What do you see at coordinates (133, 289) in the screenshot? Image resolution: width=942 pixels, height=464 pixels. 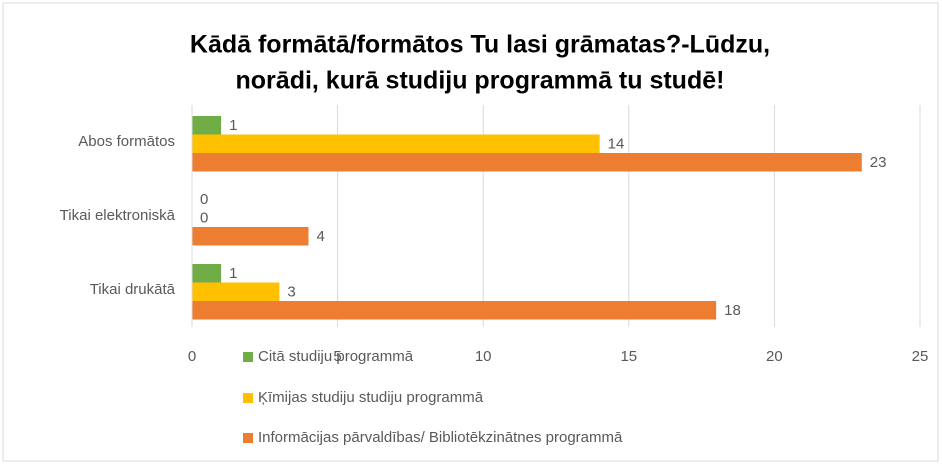 I see `y-tick-label: Tikai drukātā` at bounding box center [133, 289].